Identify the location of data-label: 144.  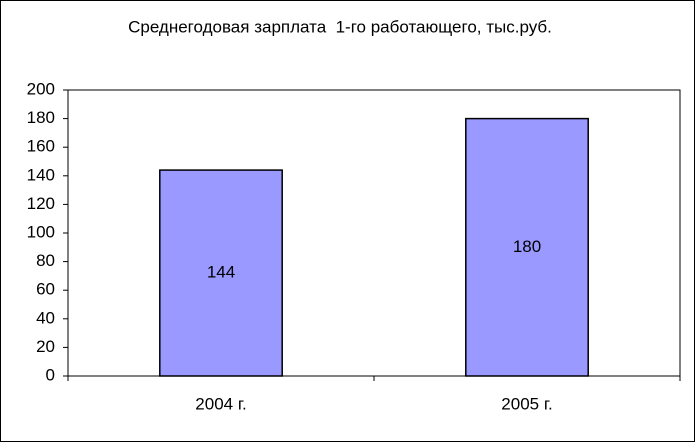
(221, 272).